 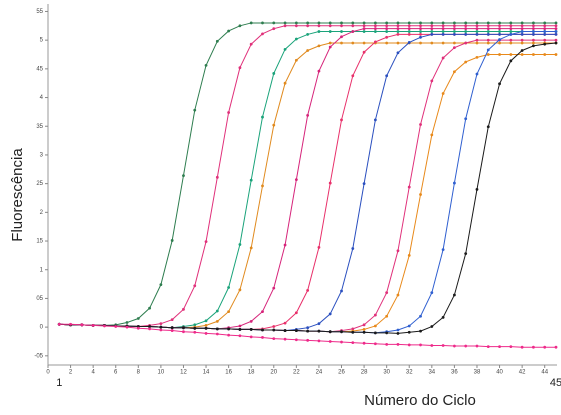 What do you see at coordinates (341, 373) in the screenshot?
I see `x-tick-label: 26` at bounding box center [341, 373].